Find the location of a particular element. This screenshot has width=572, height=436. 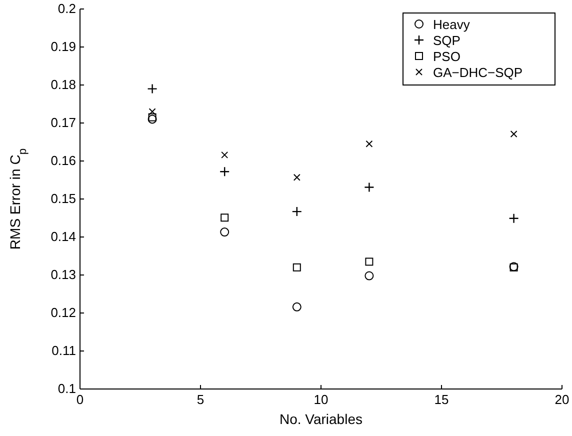

x-tick-label: 20 is located at coordinates (562, 399).